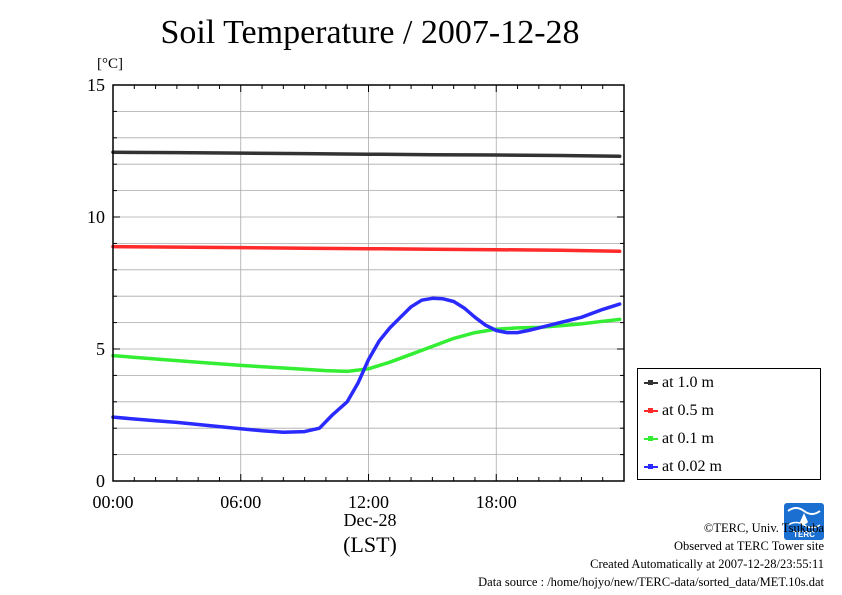  What do you see at coordinates (496, 502) in the screenshot?
I see `x-tick-label: 18:00` at bounding box center [496, 502].